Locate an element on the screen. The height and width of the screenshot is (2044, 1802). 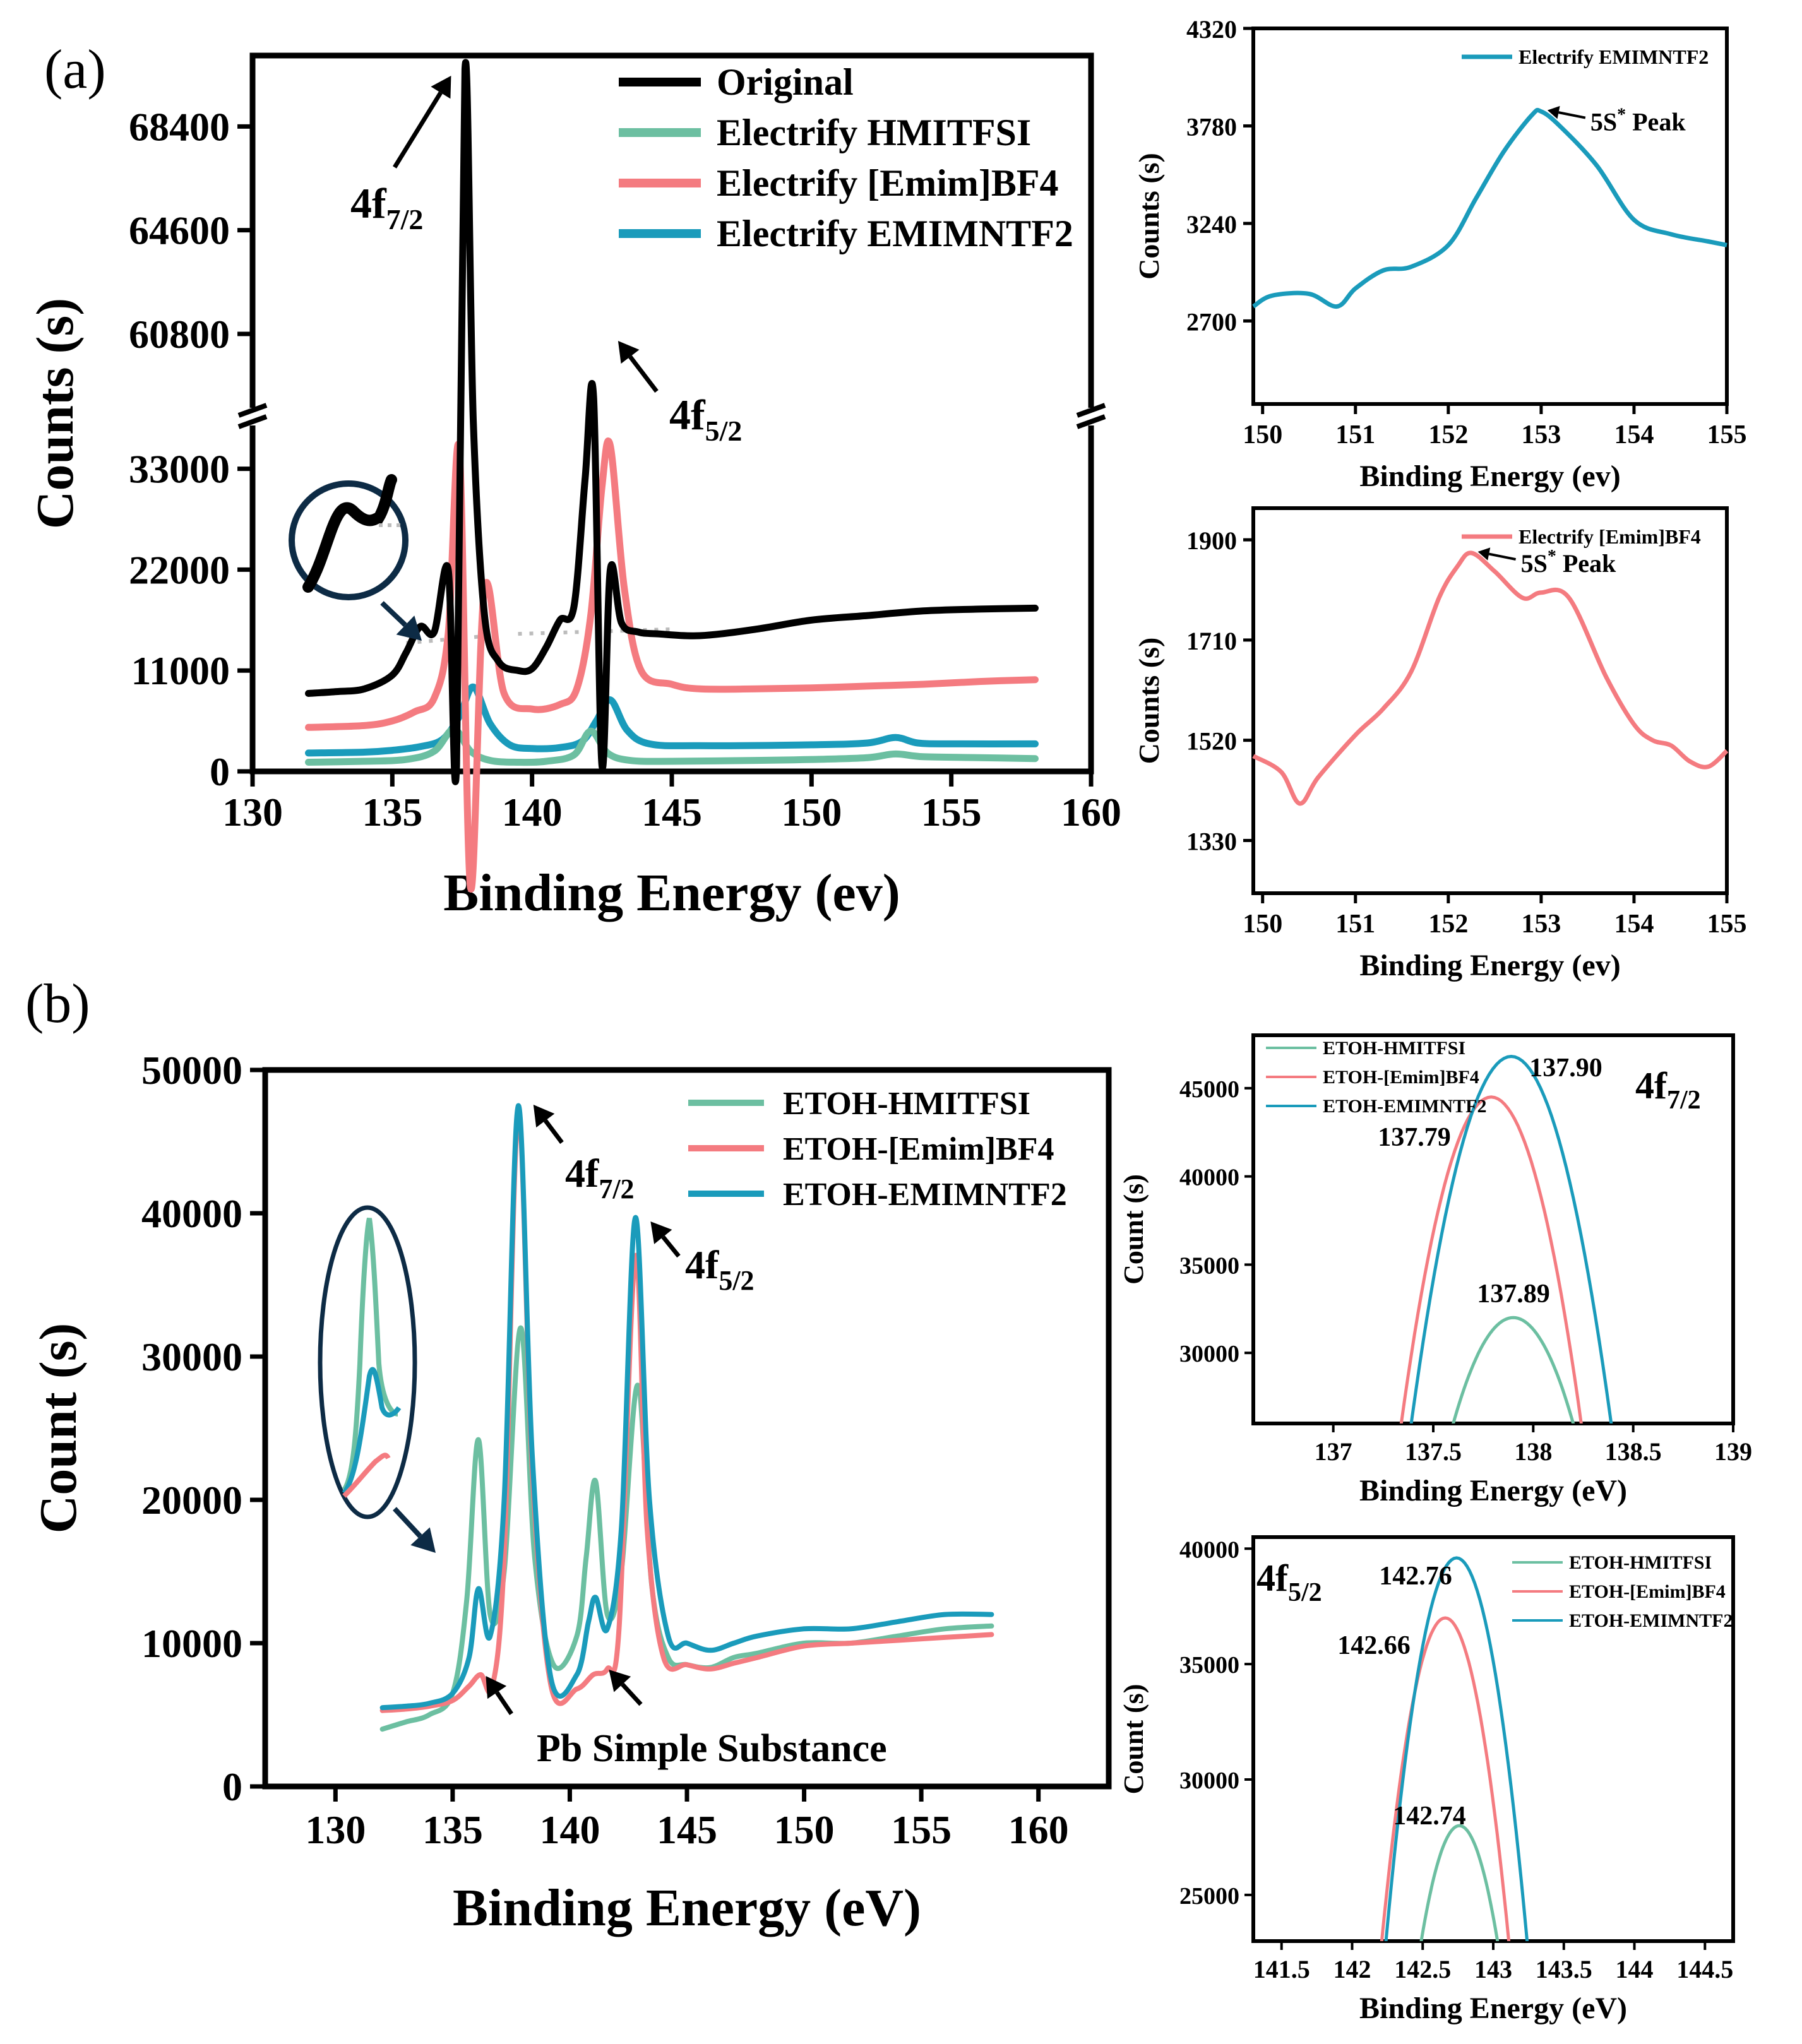
x-tick-label: 138 is located at coordinates (1533, 1452).